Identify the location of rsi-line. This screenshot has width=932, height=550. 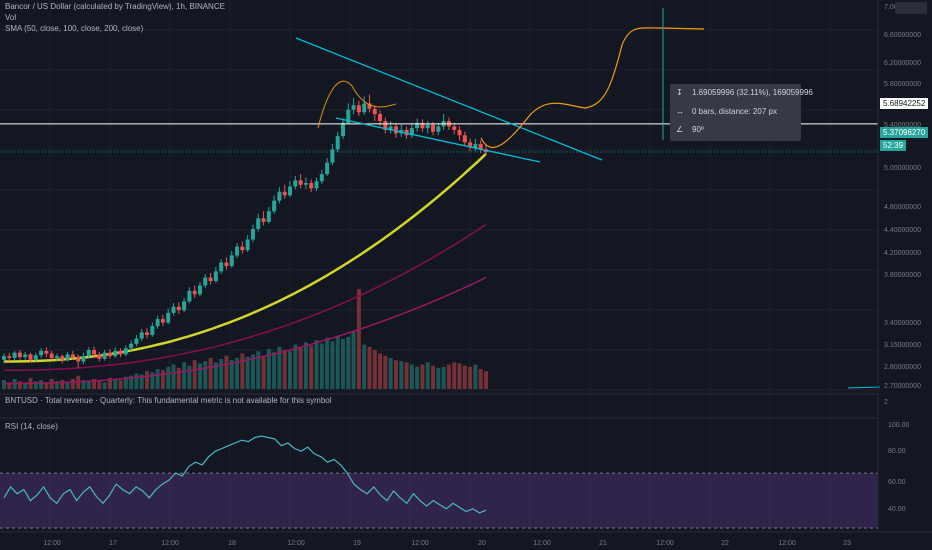
(245, 474).